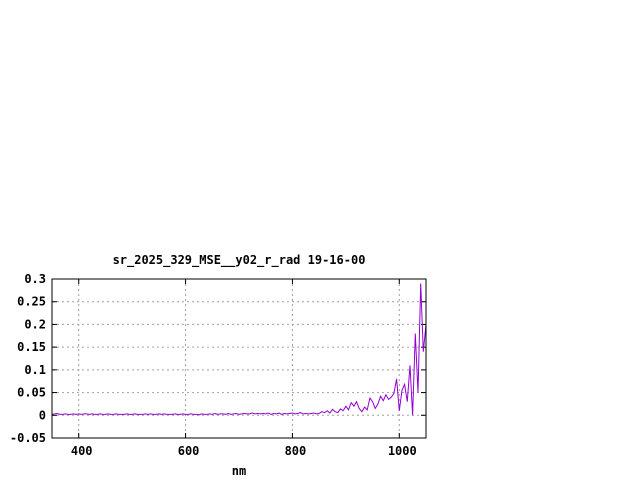 Image resolution: width=640 pixels, height=480 pixels. What do you see at coordinates (189, 451) in the screenshot?
I see `x-tick-label: 600` at bounding box center [189, 451].